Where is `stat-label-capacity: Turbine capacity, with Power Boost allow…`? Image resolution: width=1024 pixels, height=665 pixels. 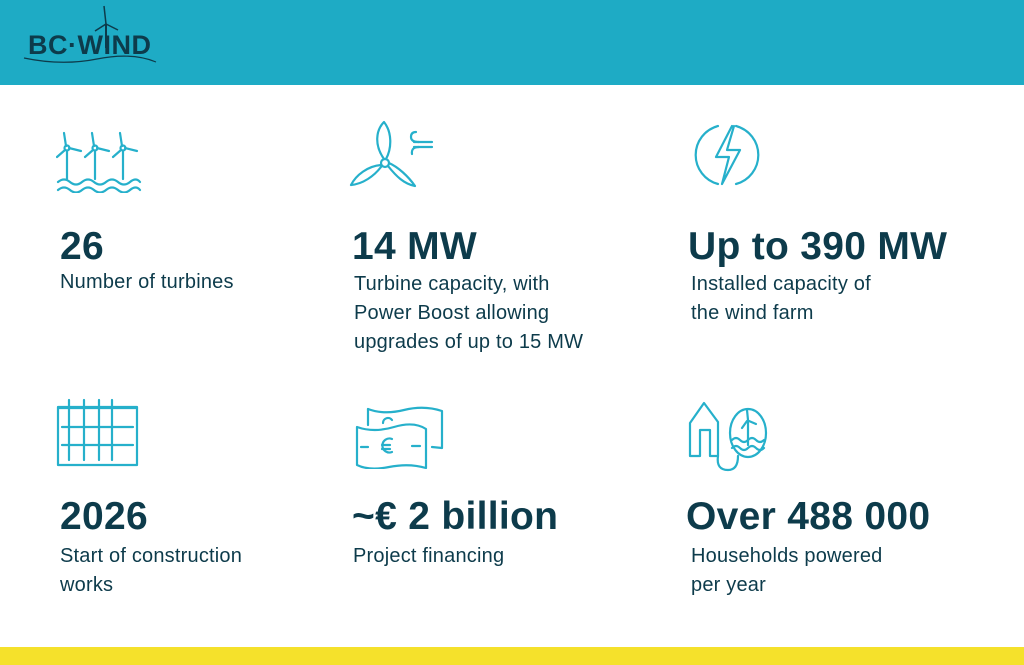 stat-label-capacity: Turbine capacity, with Power Boost allow… is located at coordinates (469, 313).